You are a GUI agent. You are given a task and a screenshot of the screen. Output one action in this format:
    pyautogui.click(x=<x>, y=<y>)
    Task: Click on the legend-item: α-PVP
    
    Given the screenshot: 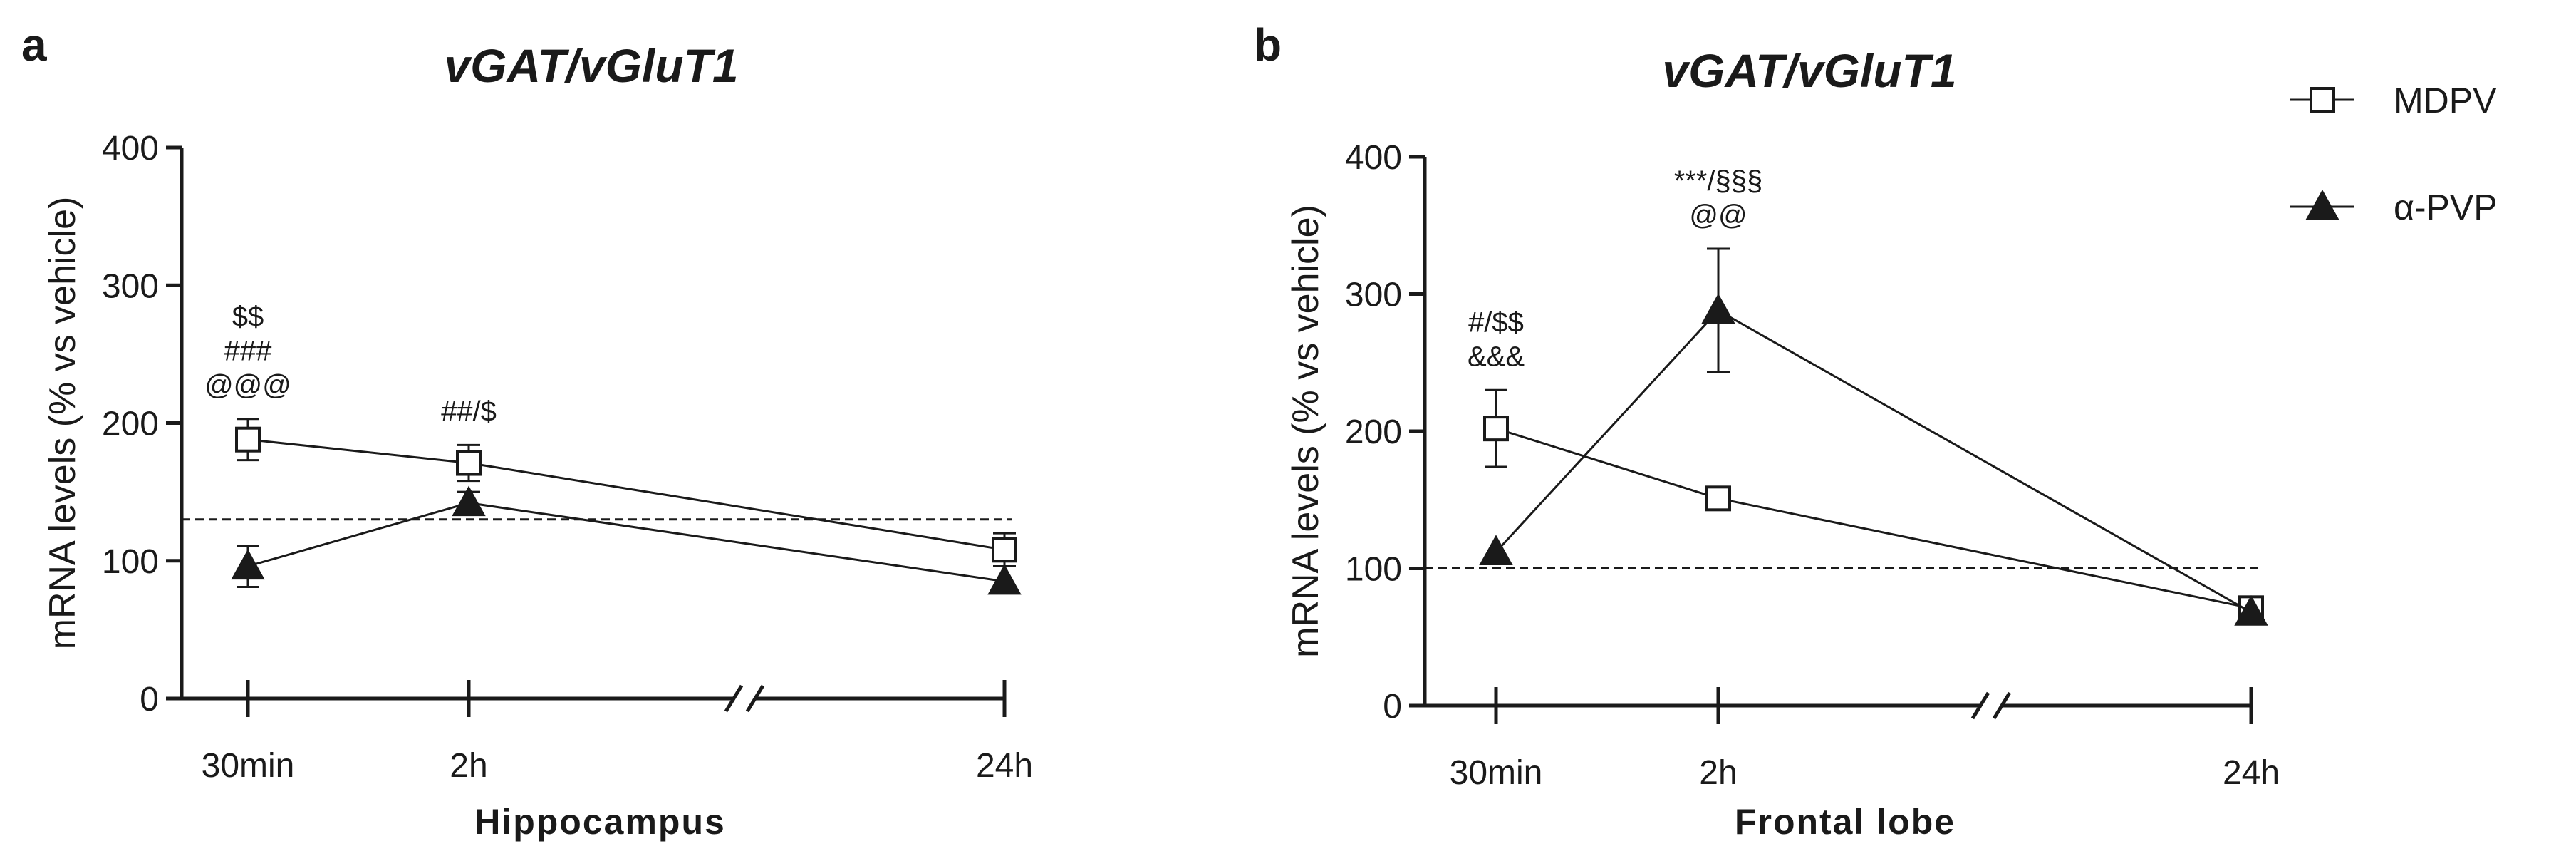 What is the action you would take?
    pyautogui.click(x=2394, y=207)
    